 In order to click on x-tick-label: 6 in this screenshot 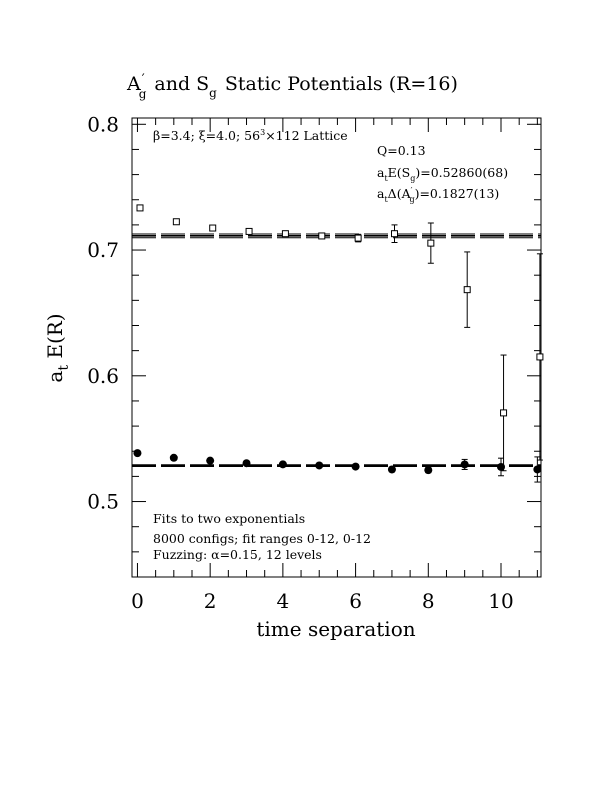, I will do `click(355, 601)`.